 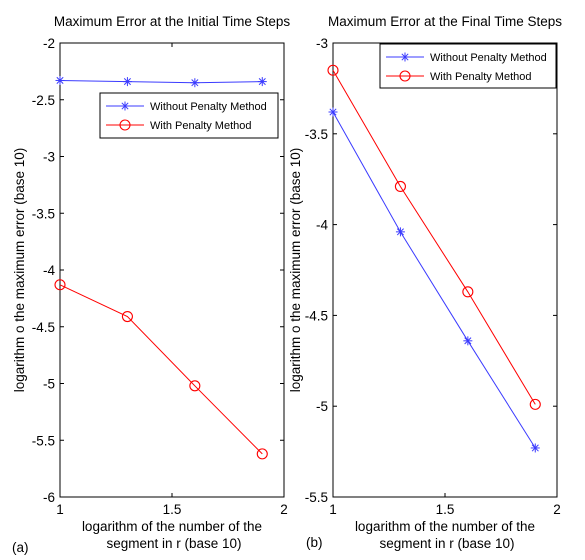 What do you see at coordinates (49, 497) in the screenshot?
I see `y-tick-label: -6` at bounding box center [49, 497].